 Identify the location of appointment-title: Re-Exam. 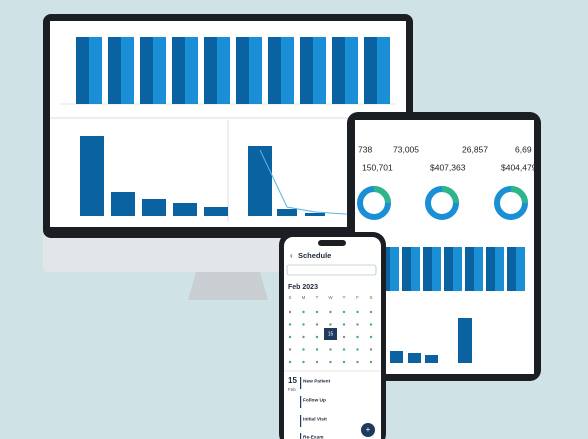
(313, 436).